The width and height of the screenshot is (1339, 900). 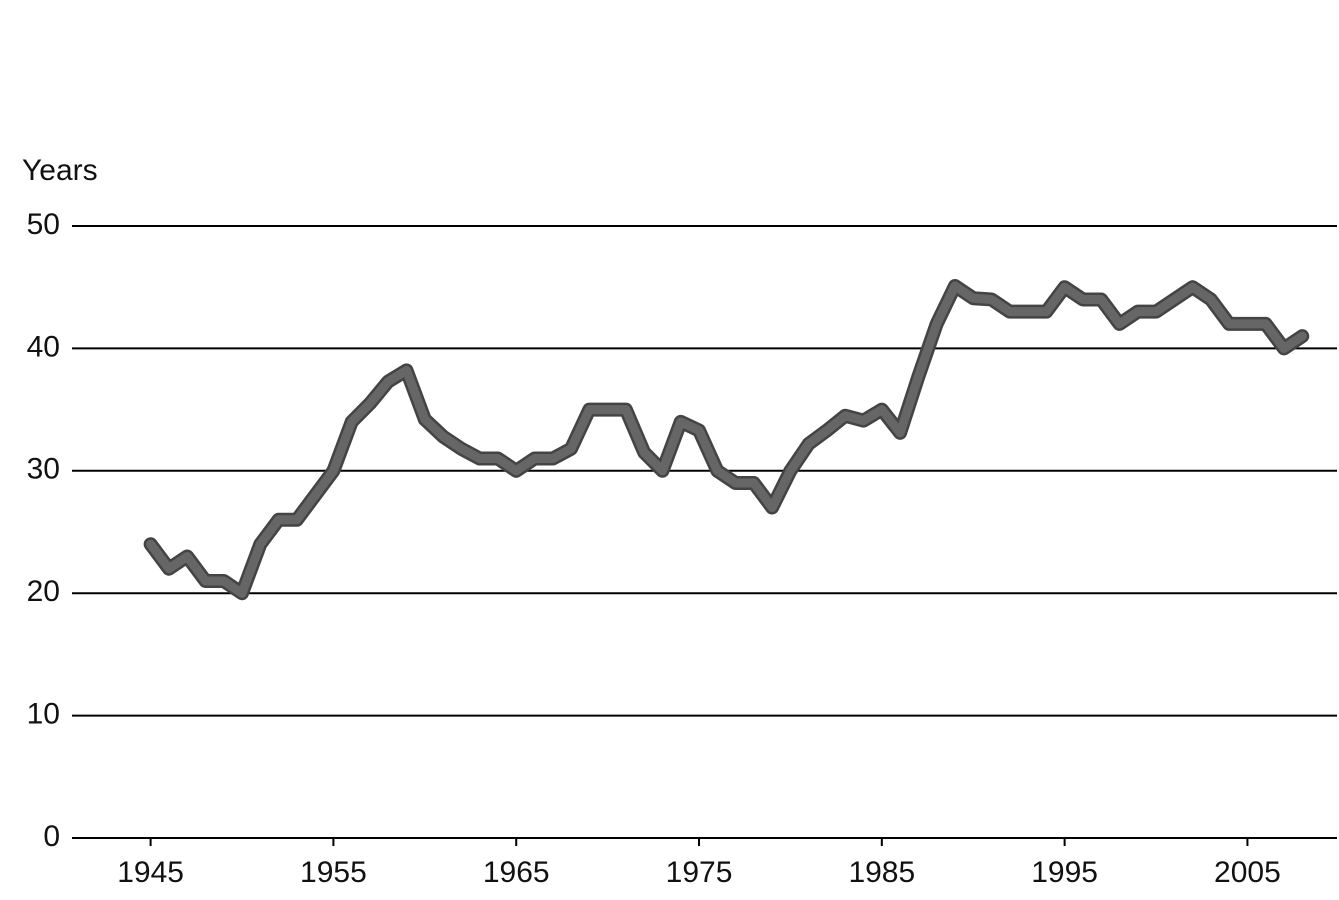 What do you see at coordinates (516, 872) in the screenshot?
I see `x-tick-label: 1965` at bounding box center [516, 872].